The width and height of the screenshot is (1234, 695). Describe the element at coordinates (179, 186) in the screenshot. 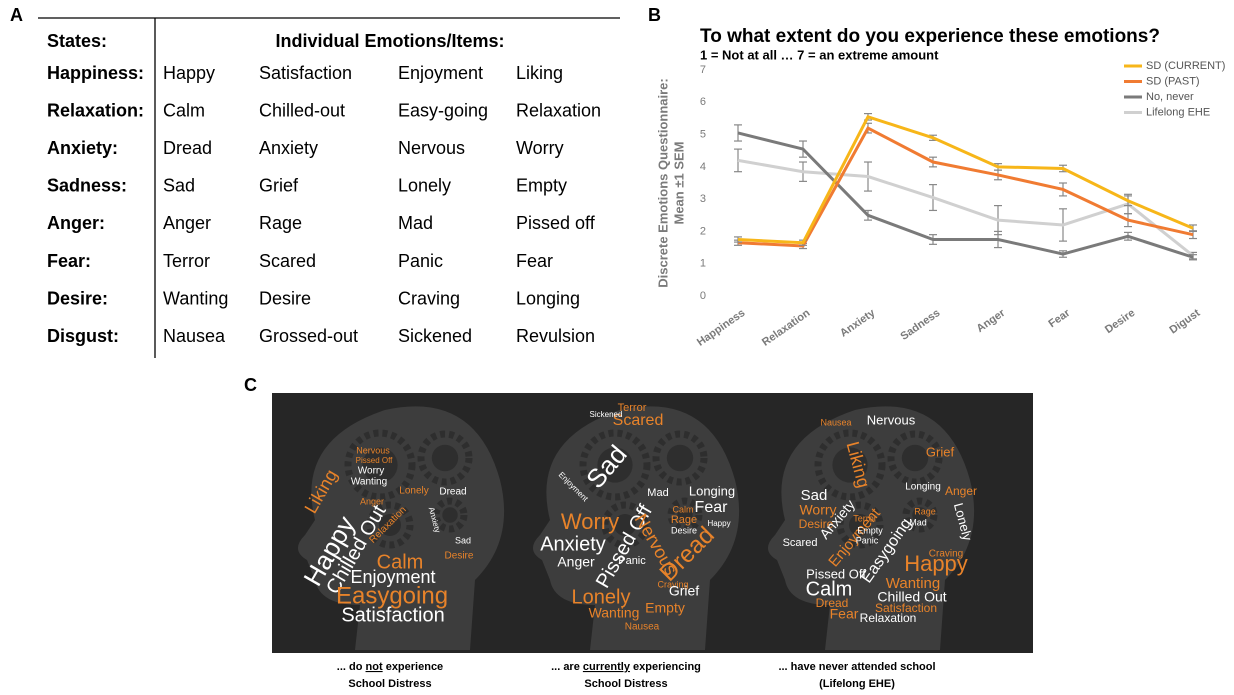

I see `table-cell: Sad` at that location.